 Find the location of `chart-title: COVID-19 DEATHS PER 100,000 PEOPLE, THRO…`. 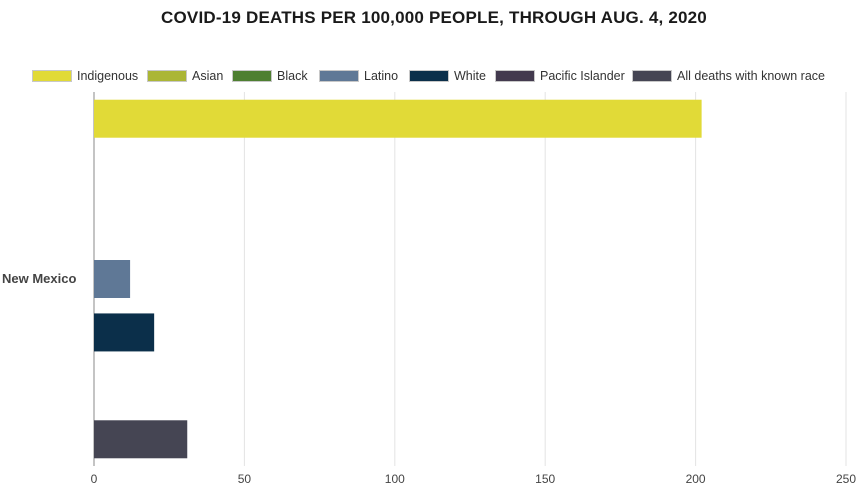

chart-title: COVID-19 DEATHS PER 100,000 PEOPLE, THRO… is located at coordinates (434, 17).